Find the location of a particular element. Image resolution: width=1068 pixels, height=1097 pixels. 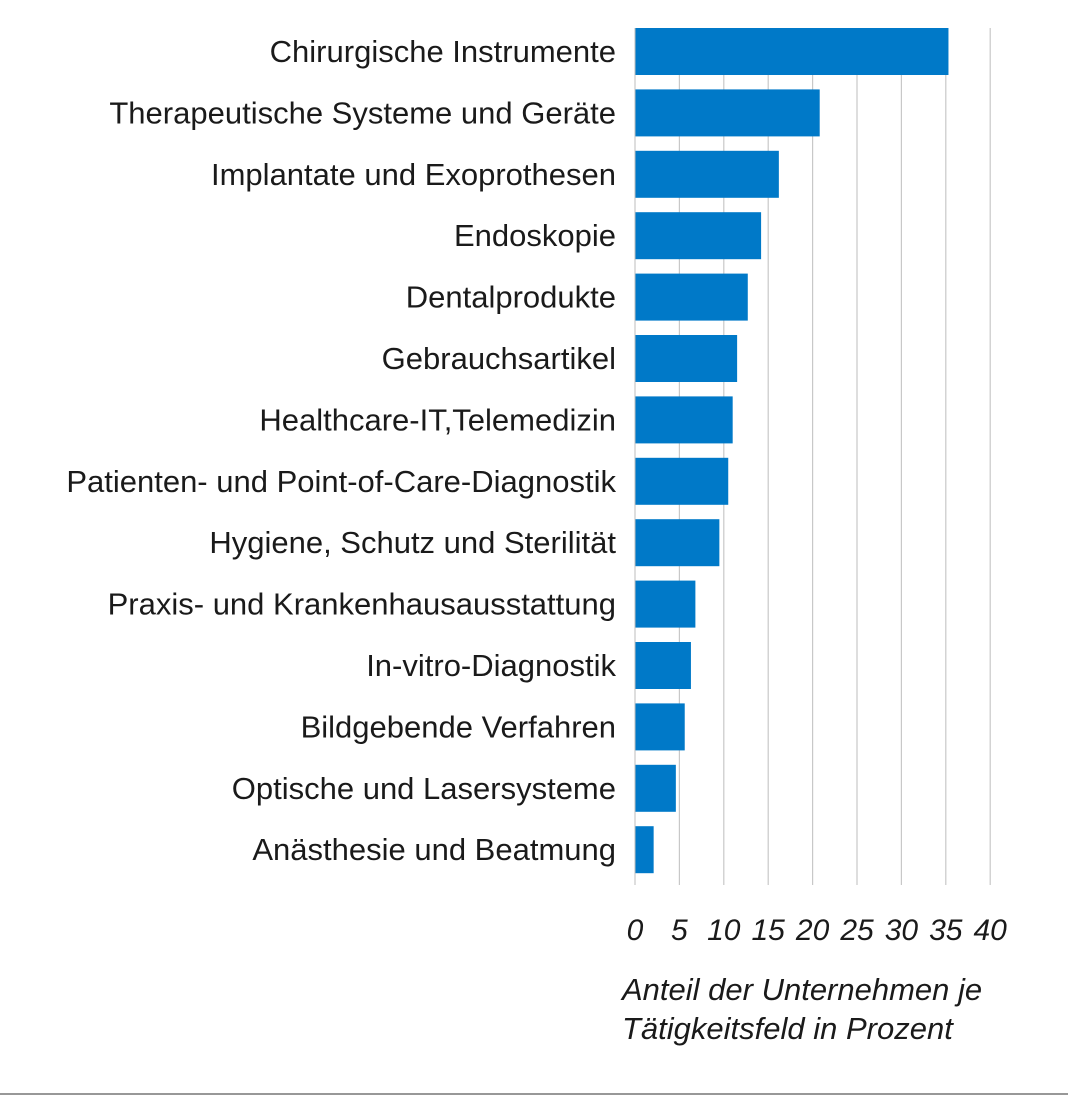

category-label: Endoskopie is located at coordinates (535, 235).